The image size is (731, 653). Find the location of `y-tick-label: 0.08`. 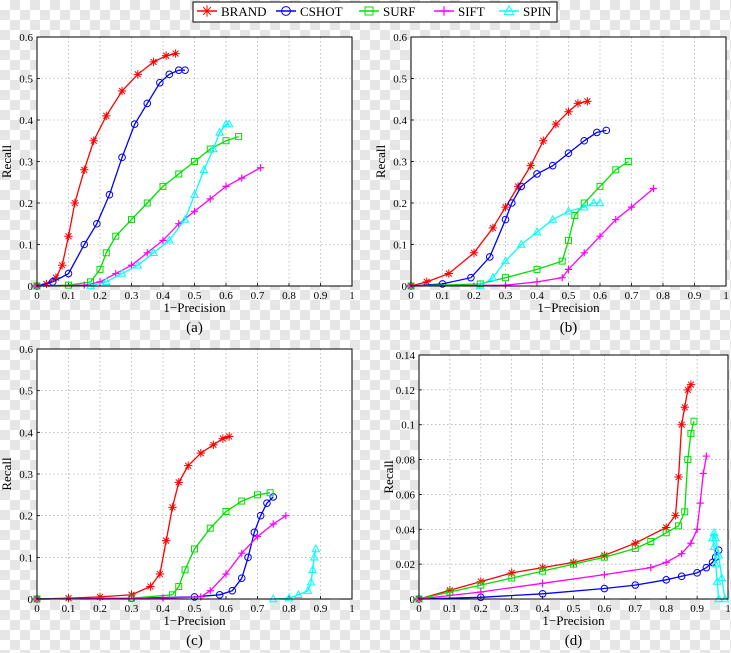

y-tick-label: 0.08 is located at coordinates (406, 461).